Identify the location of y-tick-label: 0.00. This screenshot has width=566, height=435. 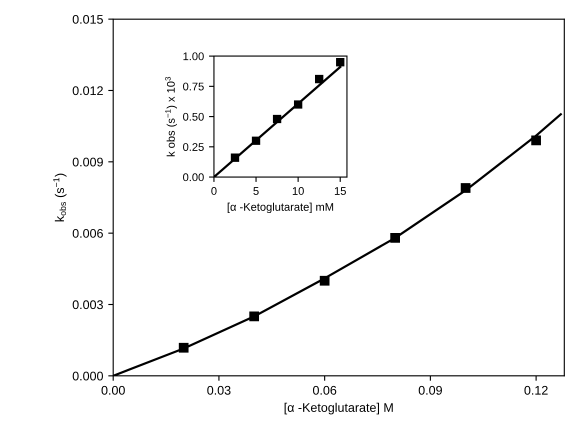
(193, 177).